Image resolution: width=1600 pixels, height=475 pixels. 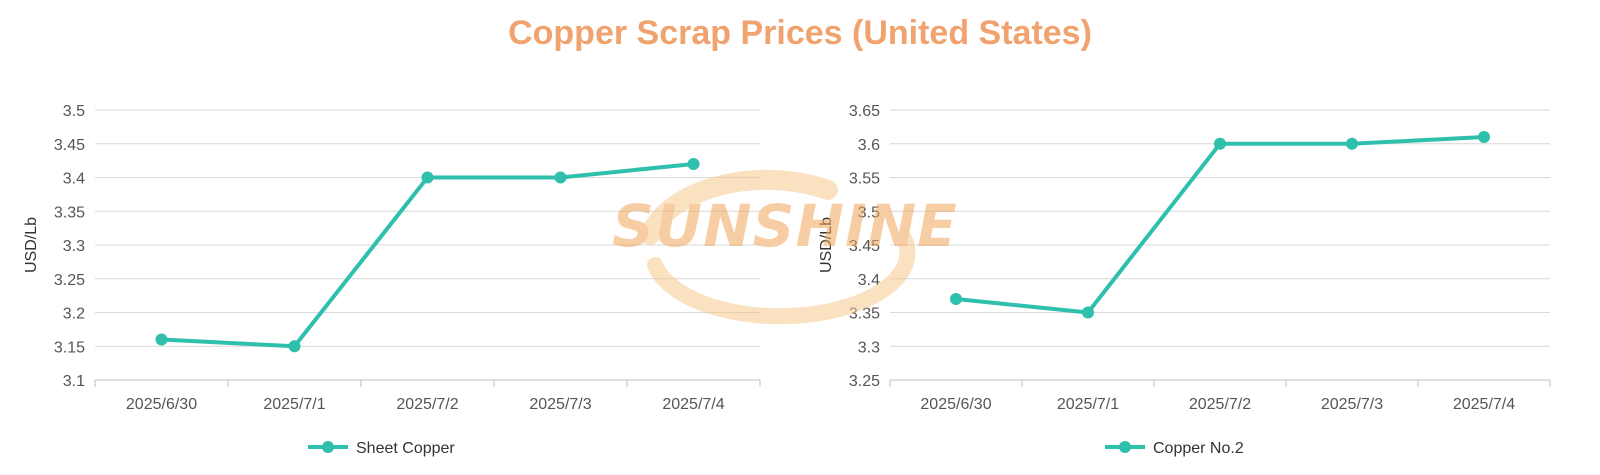 I want to click on legend-label: Sheet Copper, so click(x=405, y=448).